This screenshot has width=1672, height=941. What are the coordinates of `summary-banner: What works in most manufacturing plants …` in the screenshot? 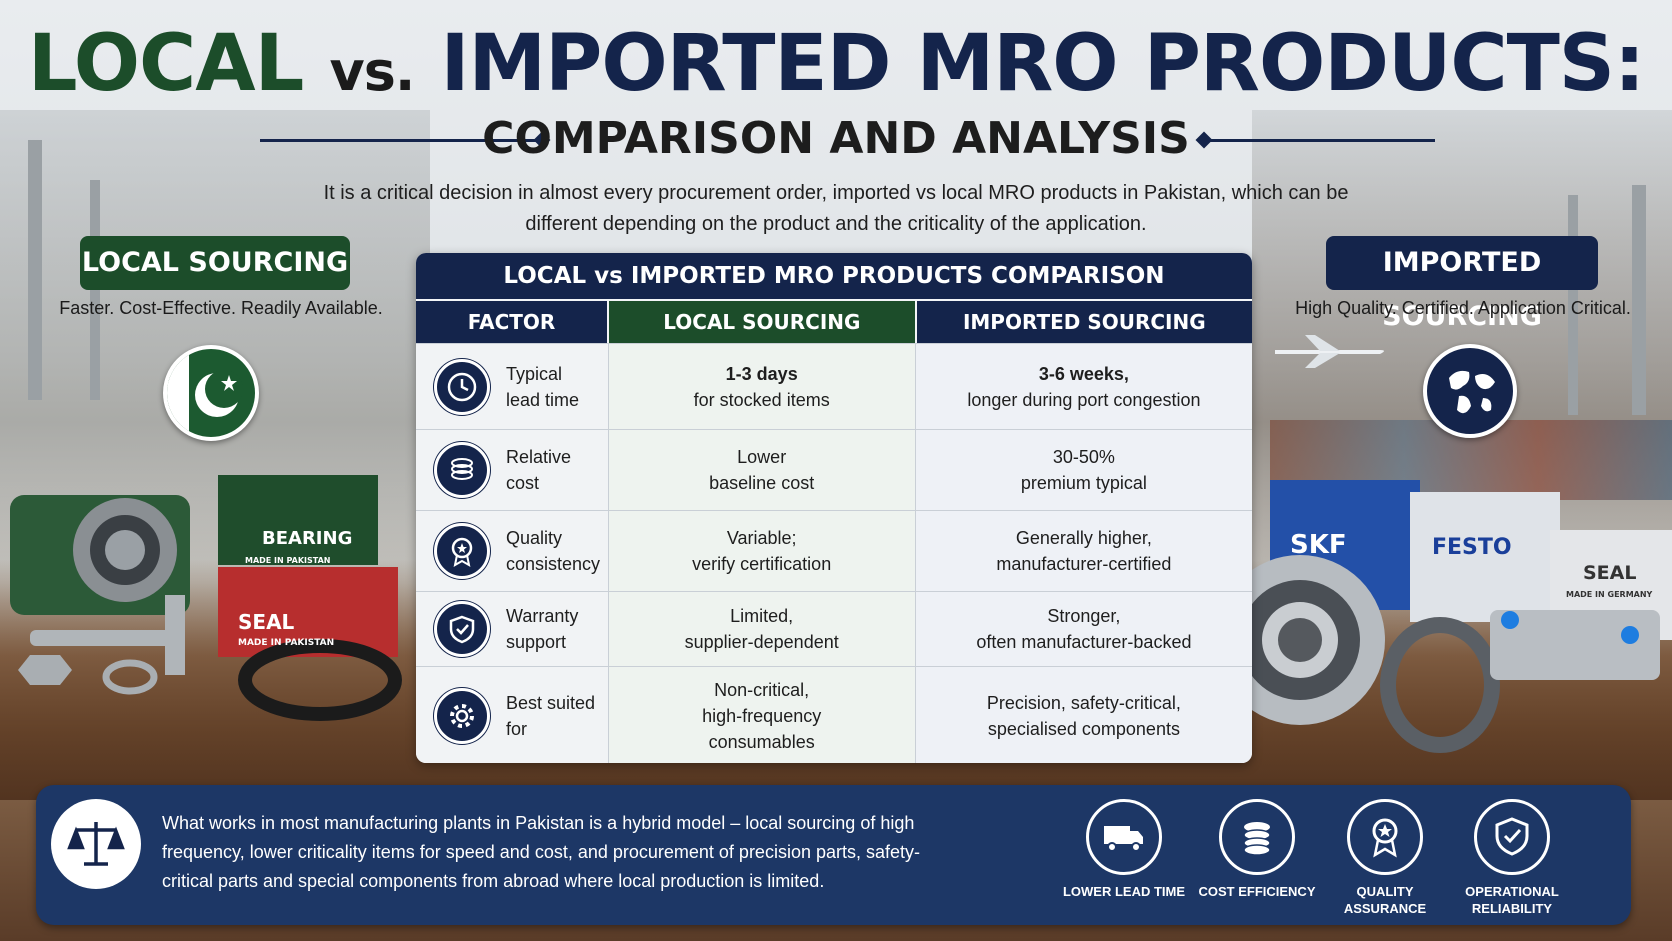 It's located at (833, 855).